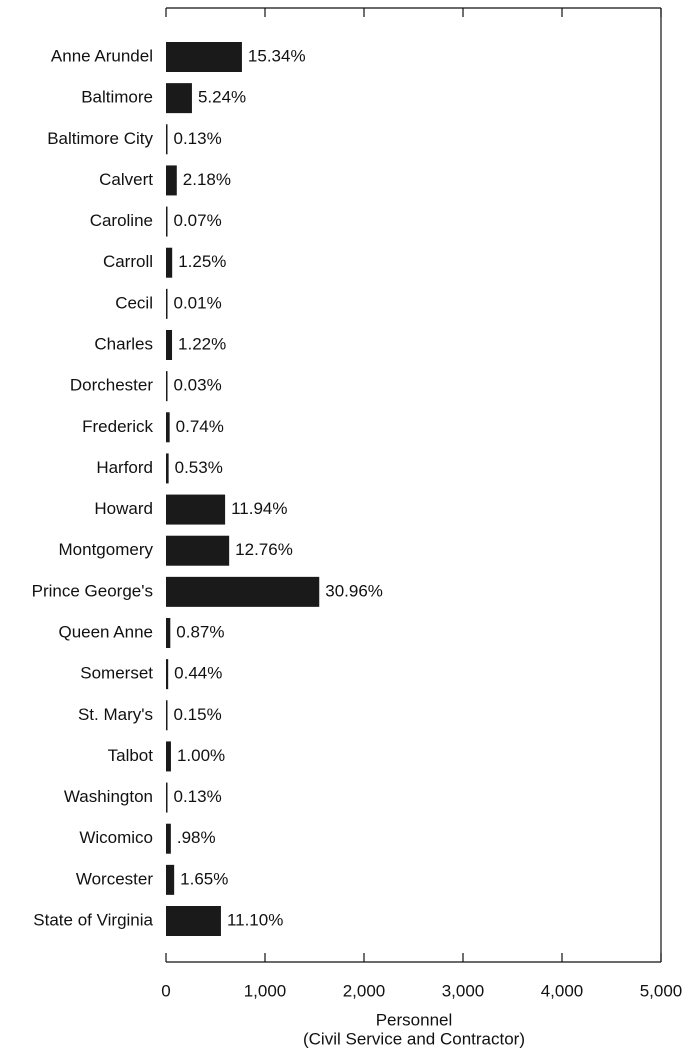 The height and width of the screenshot is (1052, 688). I want to click on value-label: 5.24%, so click(222, 97).